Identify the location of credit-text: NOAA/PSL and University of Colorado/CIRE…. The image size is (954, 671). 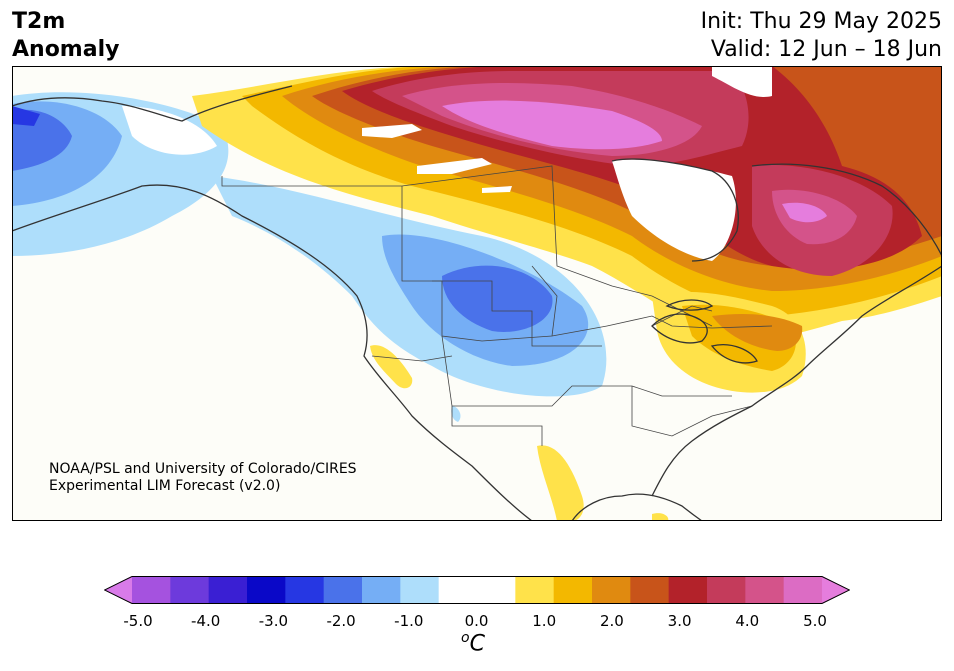
(203, 478).